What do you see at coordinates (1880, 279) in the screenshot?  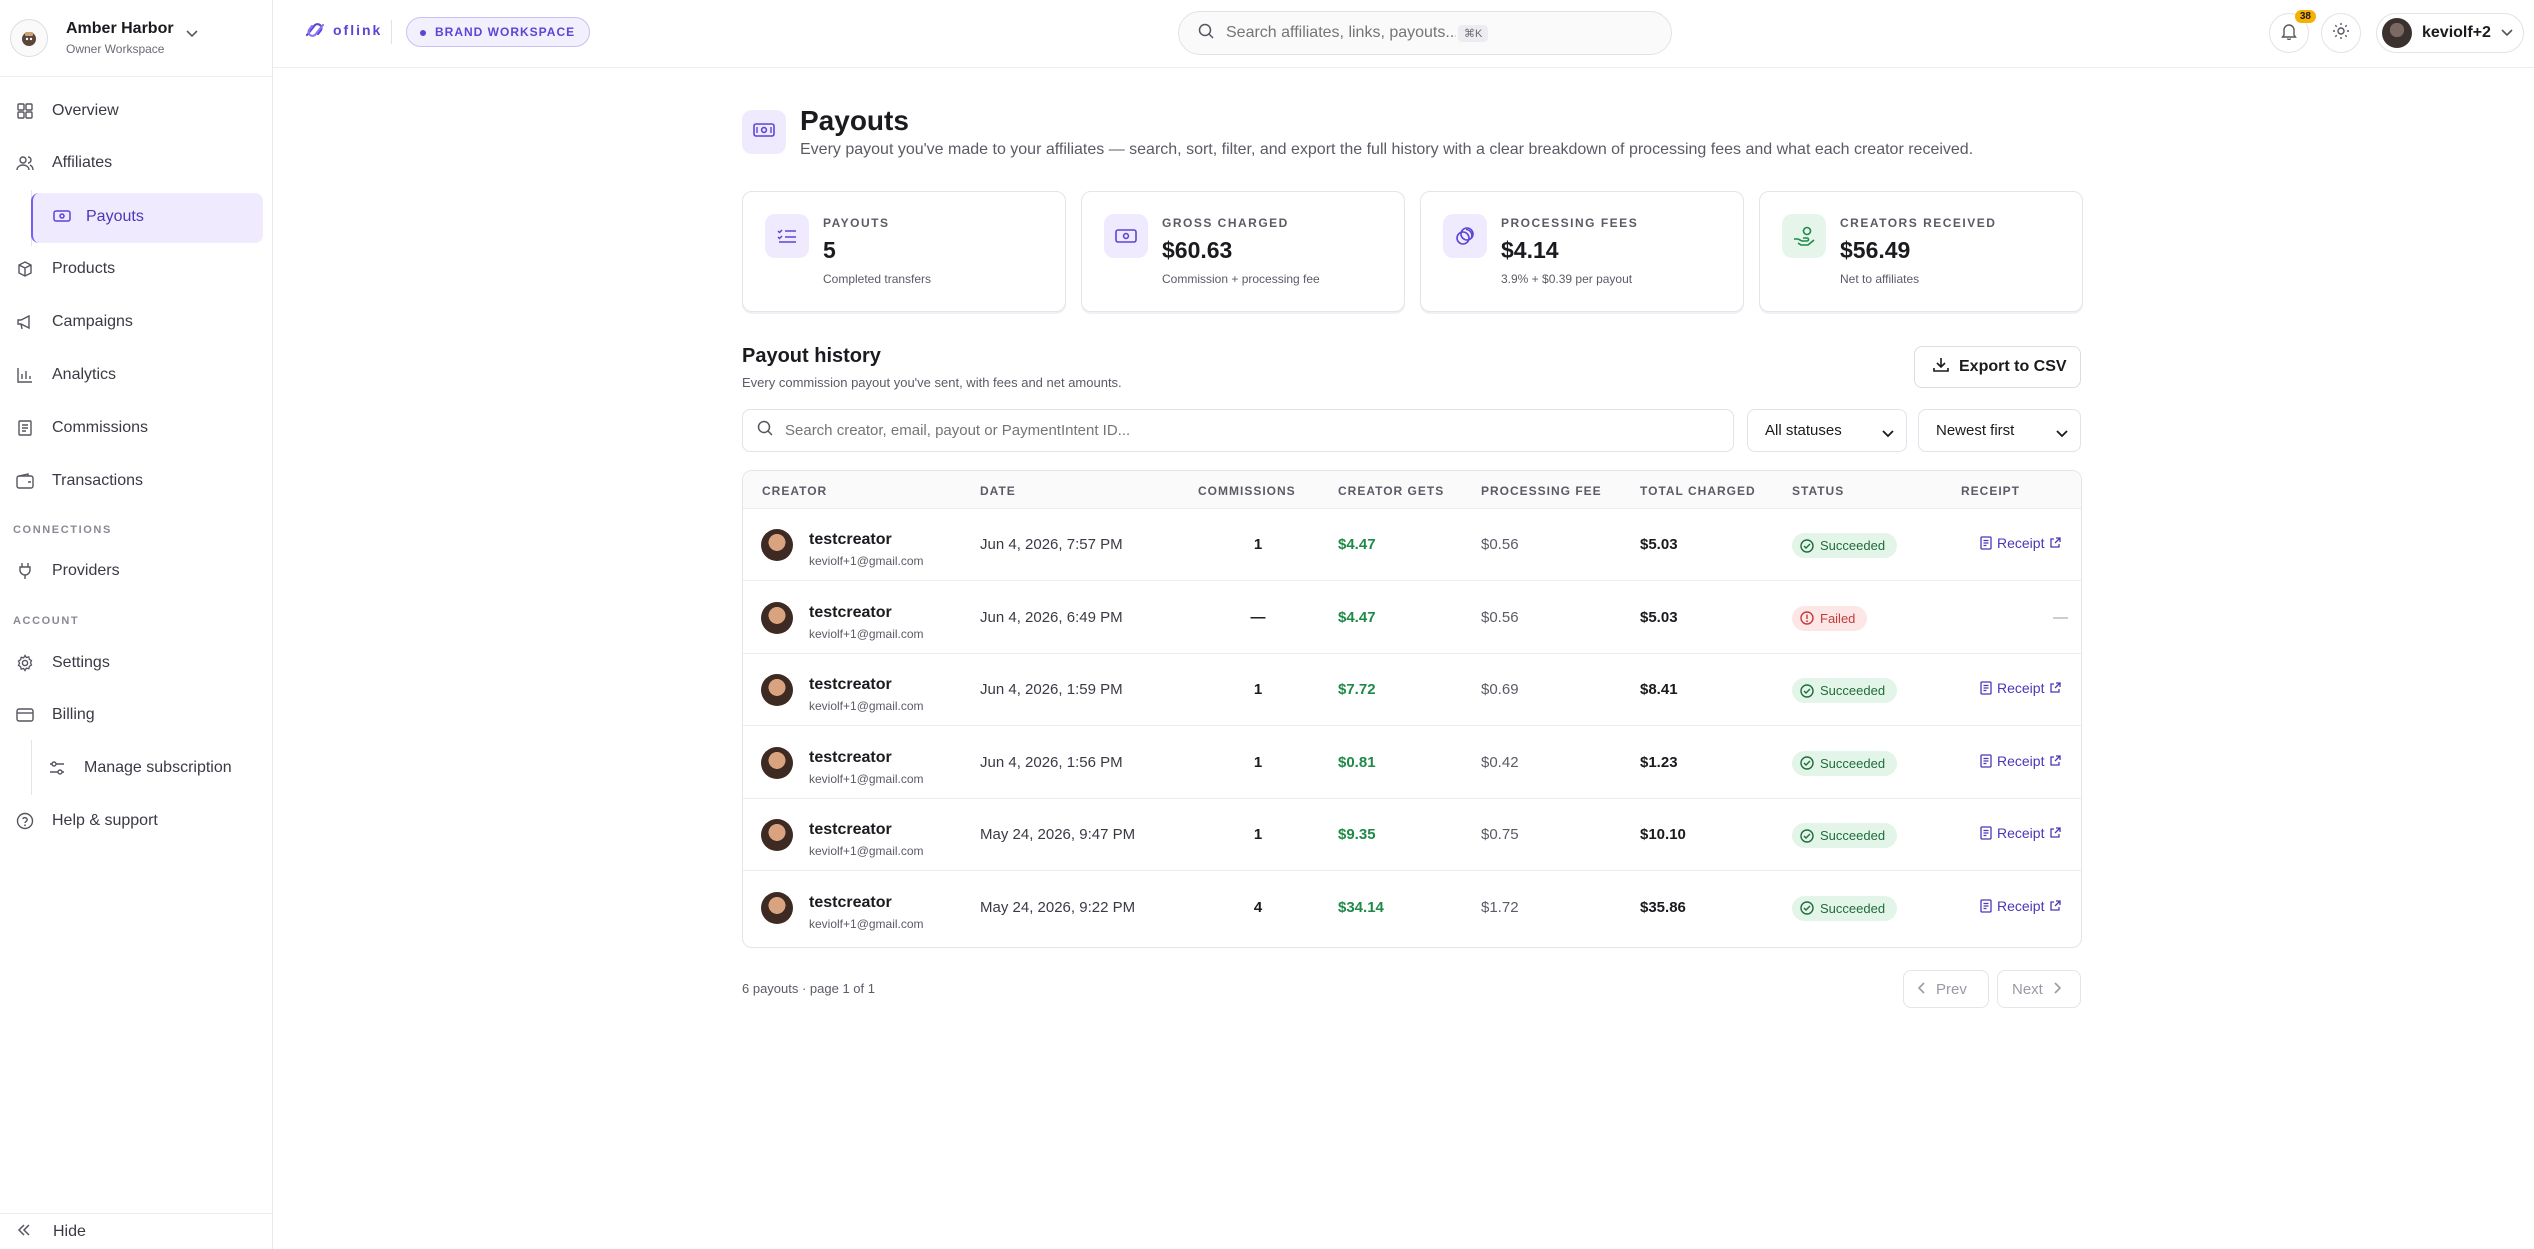 I see `stat-note: Net to affiliates` at bounding box center [1880, 279].